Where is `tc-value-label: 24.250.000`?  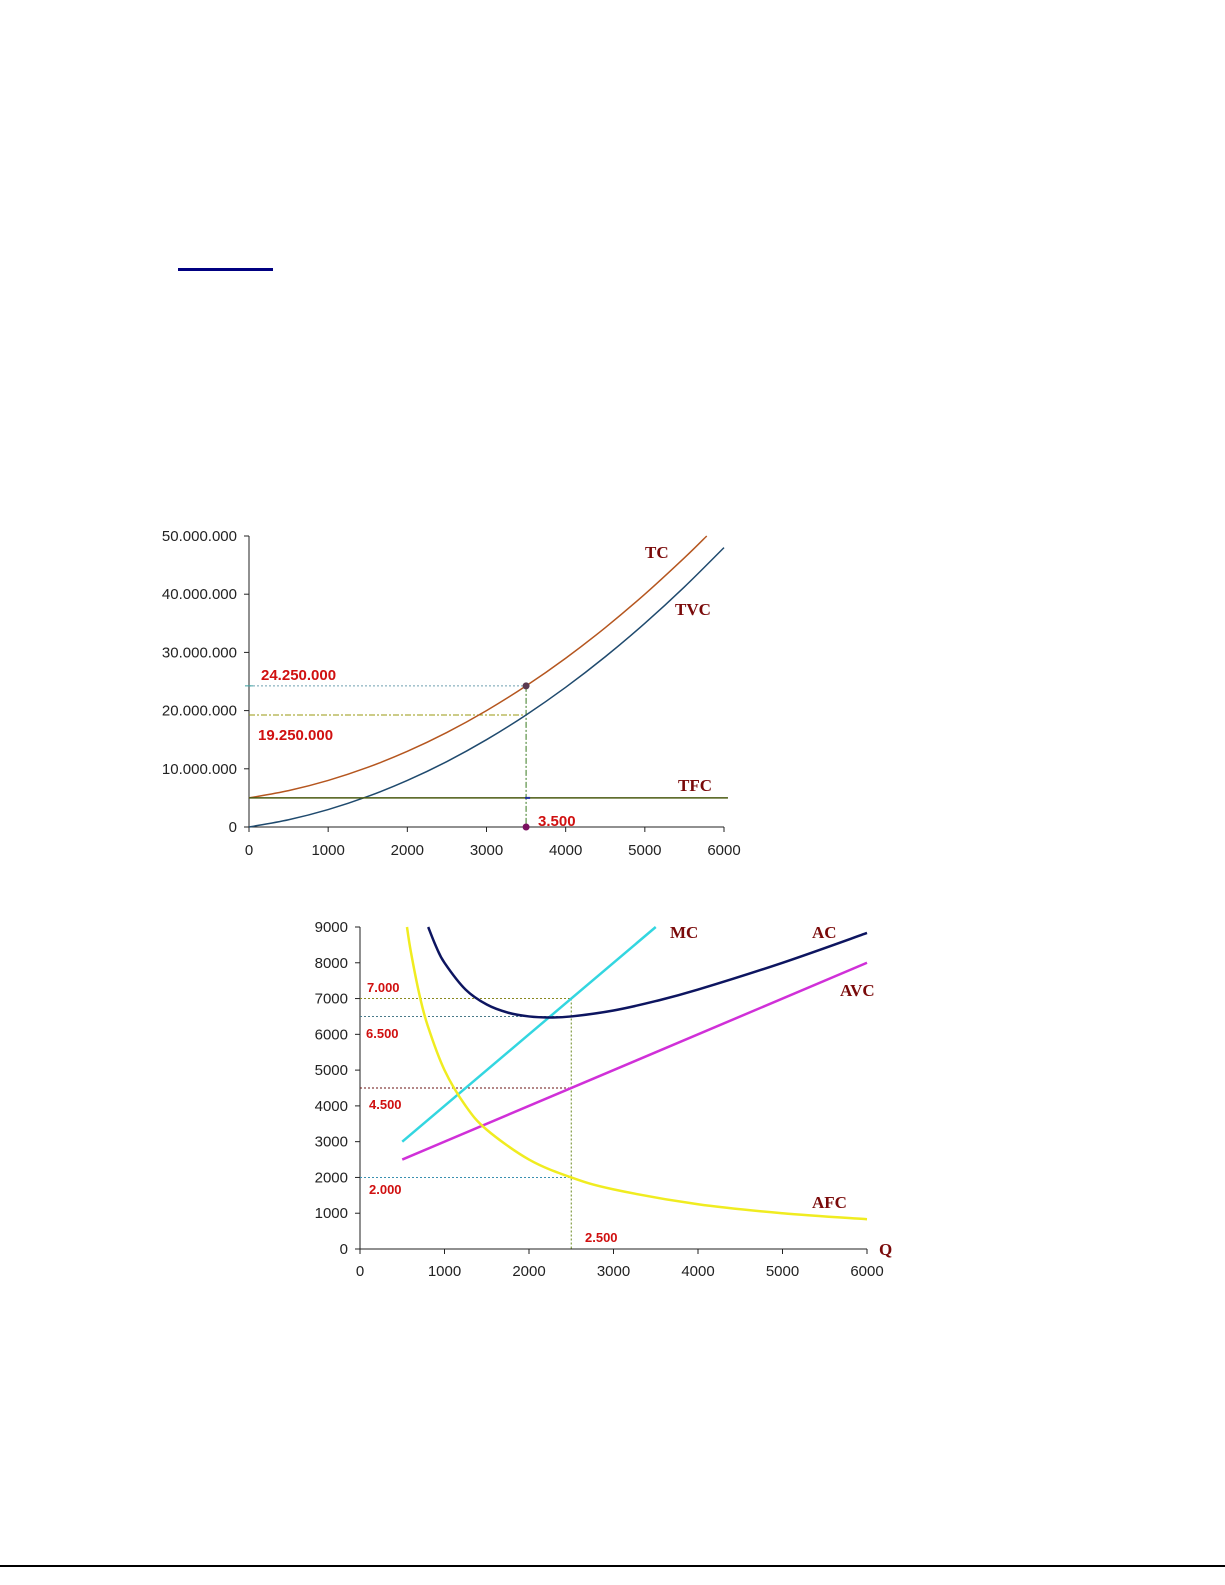 tc-value-label: 24.250.000 is located at coordinates (298, 675).